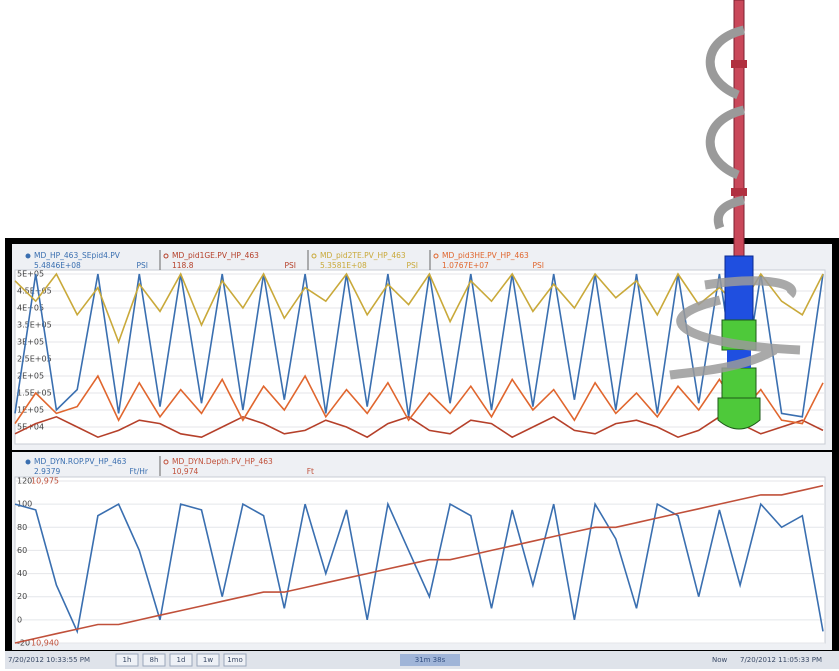 The height and width of the screenshot is (671, 839). What do you see at coordinates (34, 393) in the screenshot?
I see `y-tick-label: 1.5E+05` at bounding box center [34, 393].